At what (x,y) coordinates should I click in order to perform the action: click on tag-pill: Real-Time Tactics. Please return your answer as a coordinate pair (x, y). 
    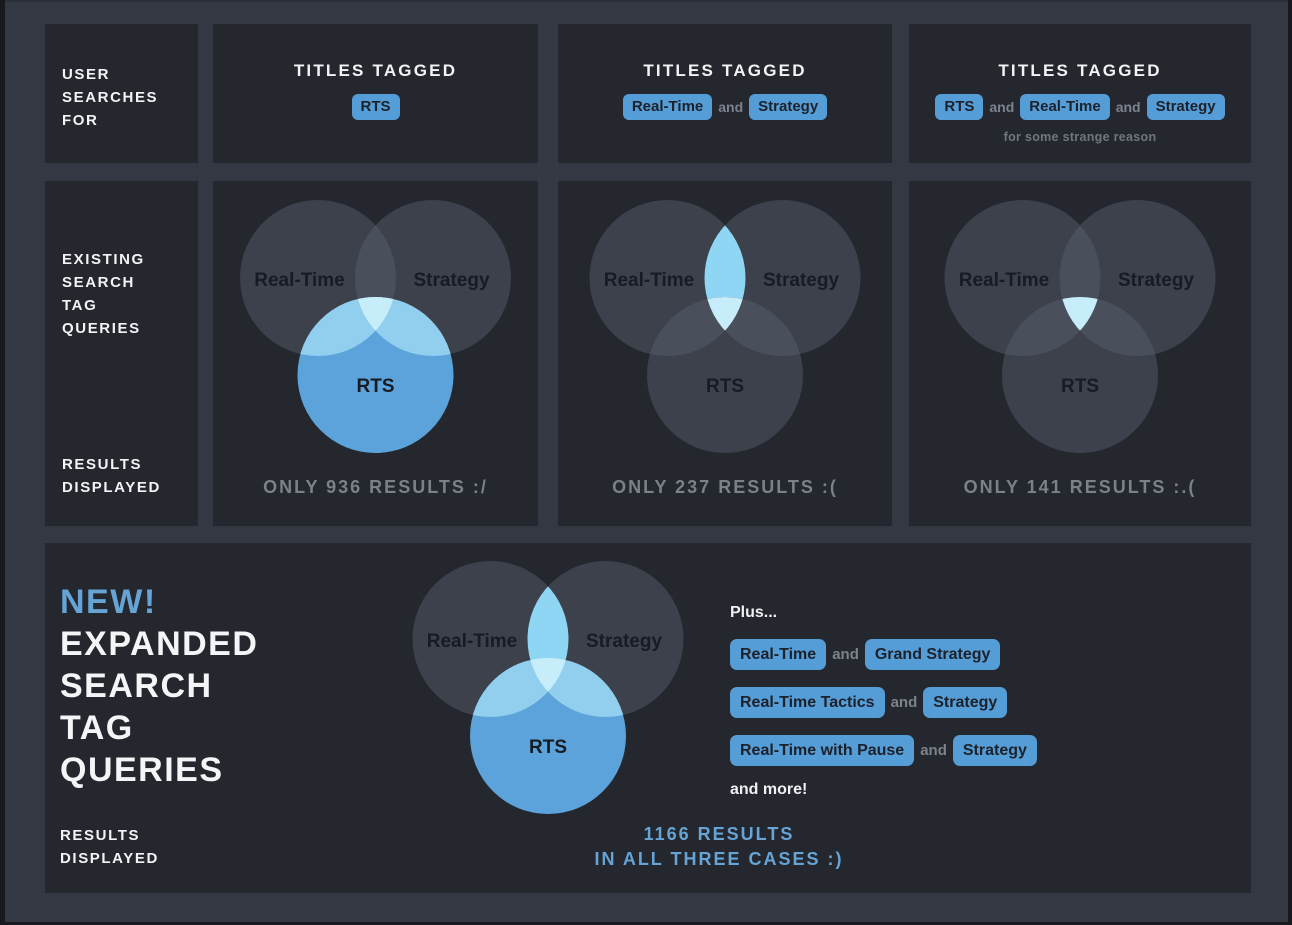
    Looking at the image, I should click on (807, 702).